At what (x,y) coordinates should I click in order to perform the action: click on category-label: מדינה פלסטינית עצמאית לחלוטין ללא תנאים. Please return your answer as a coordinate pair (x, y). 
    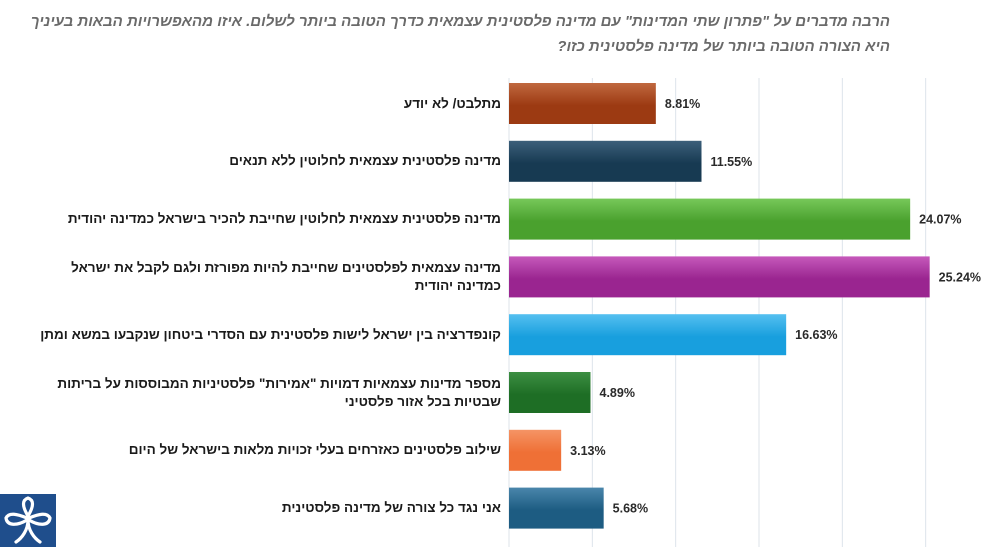
    Looking at the image, I should click on (365, 161).